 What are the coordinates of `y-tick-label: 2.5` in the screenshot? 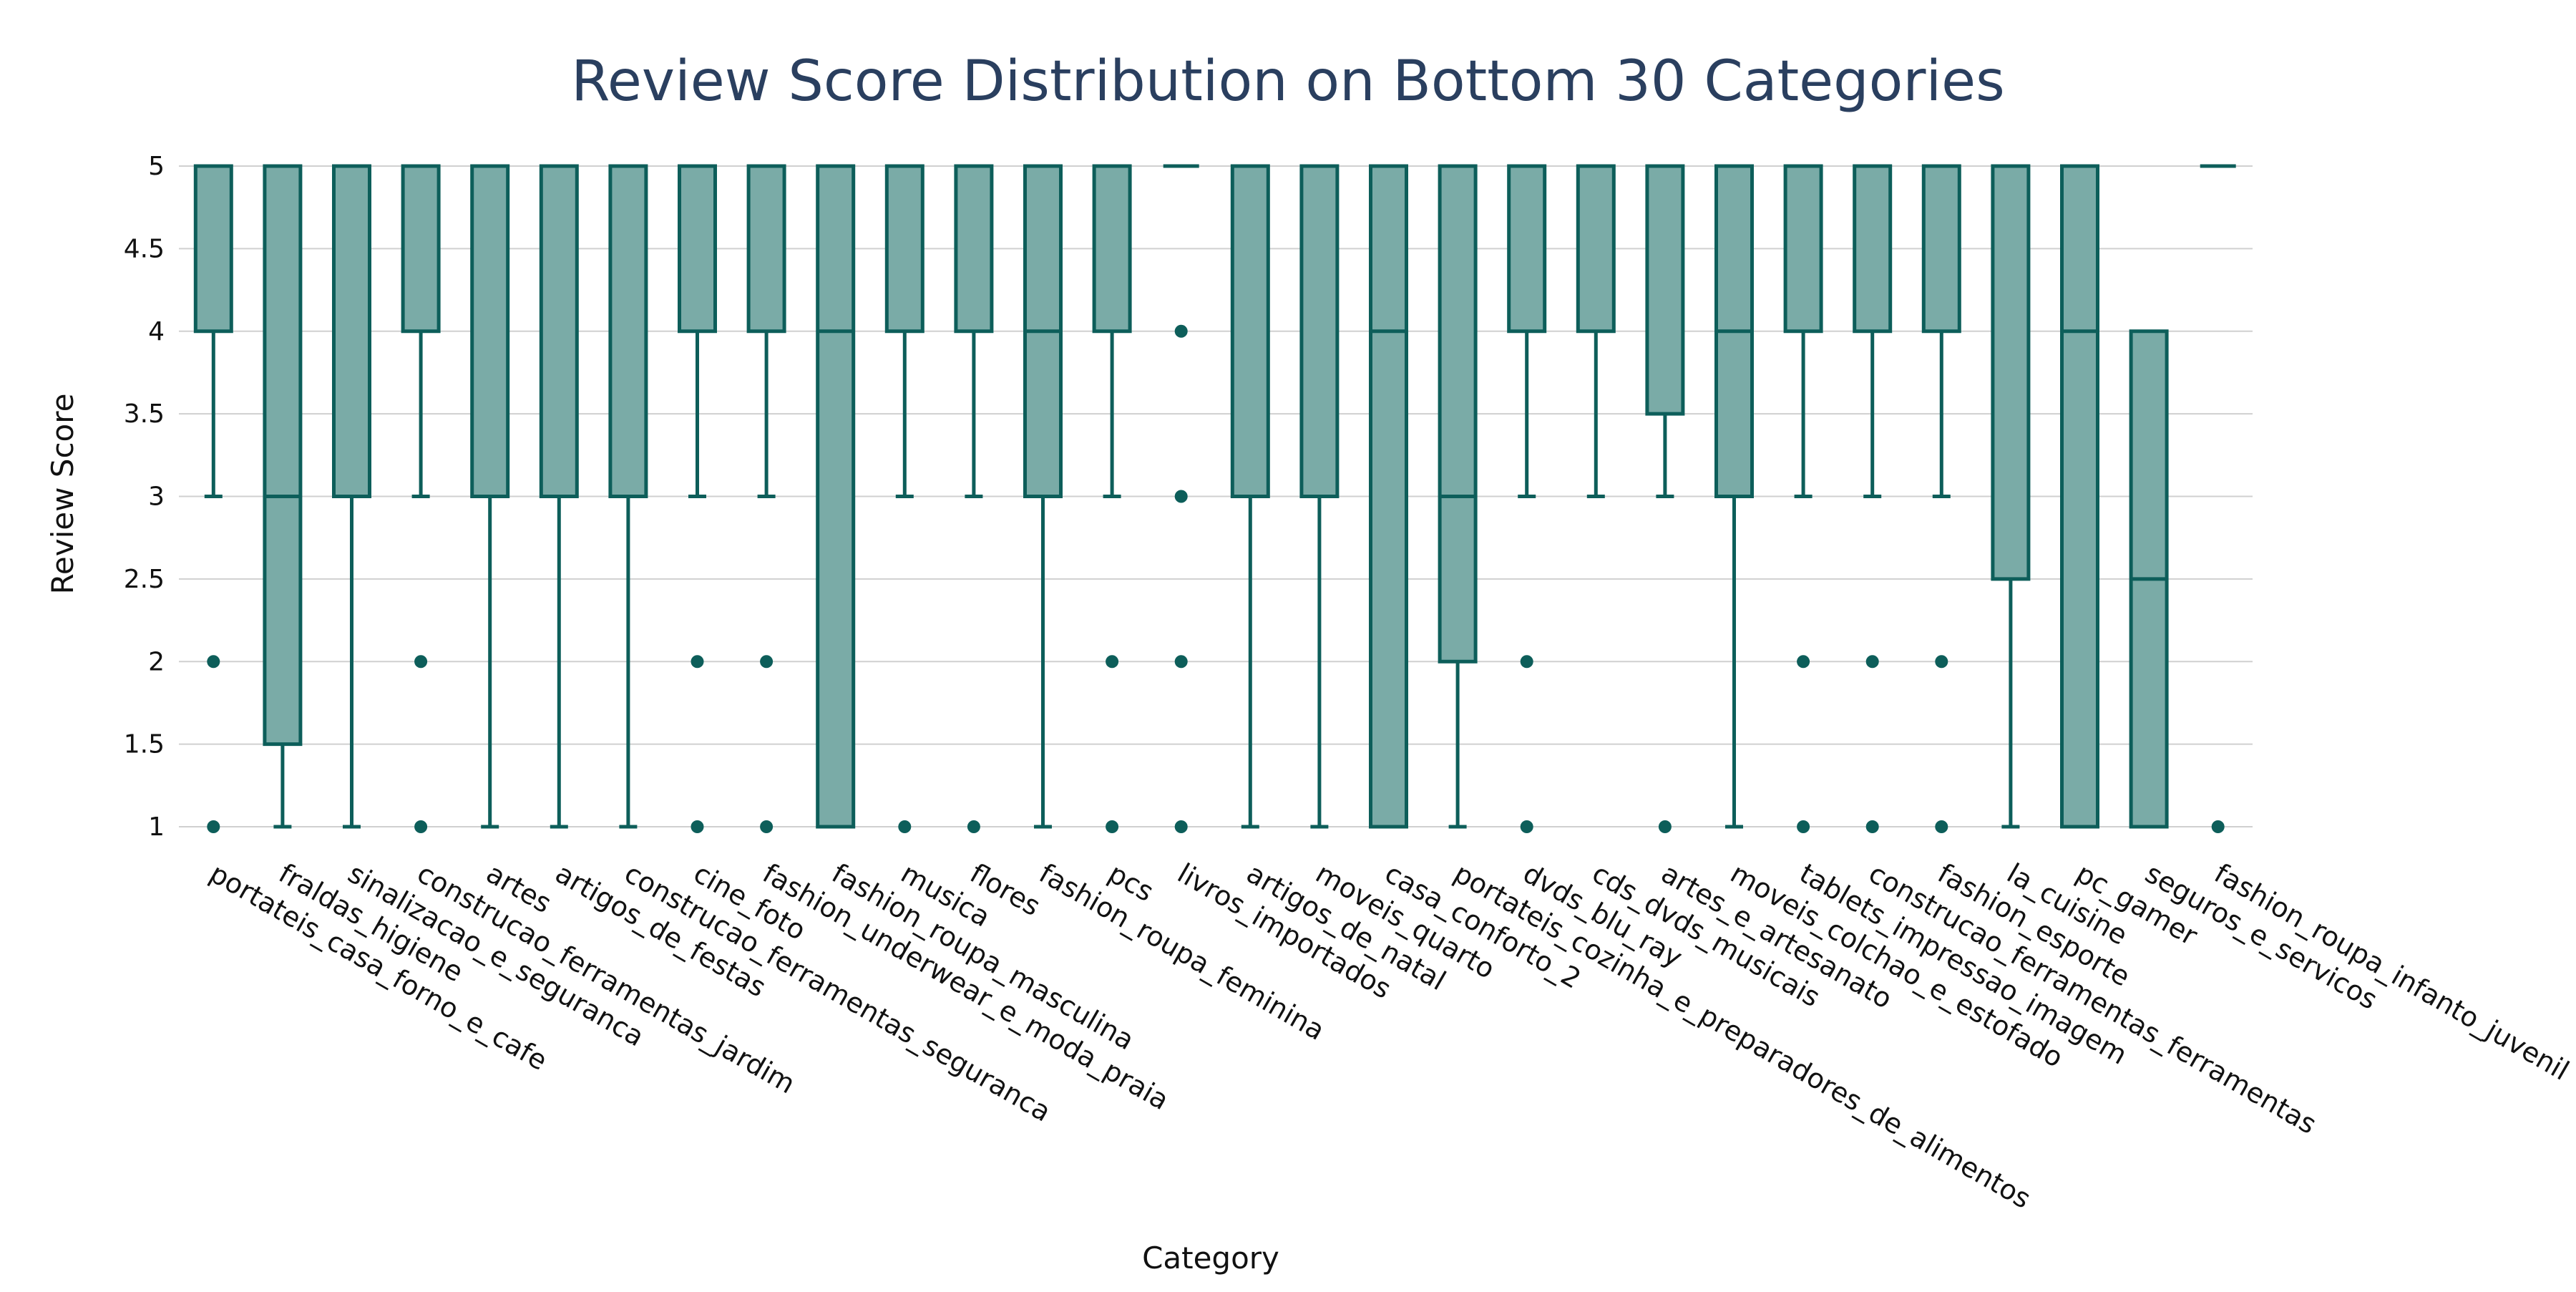 It's located at (144, 579).